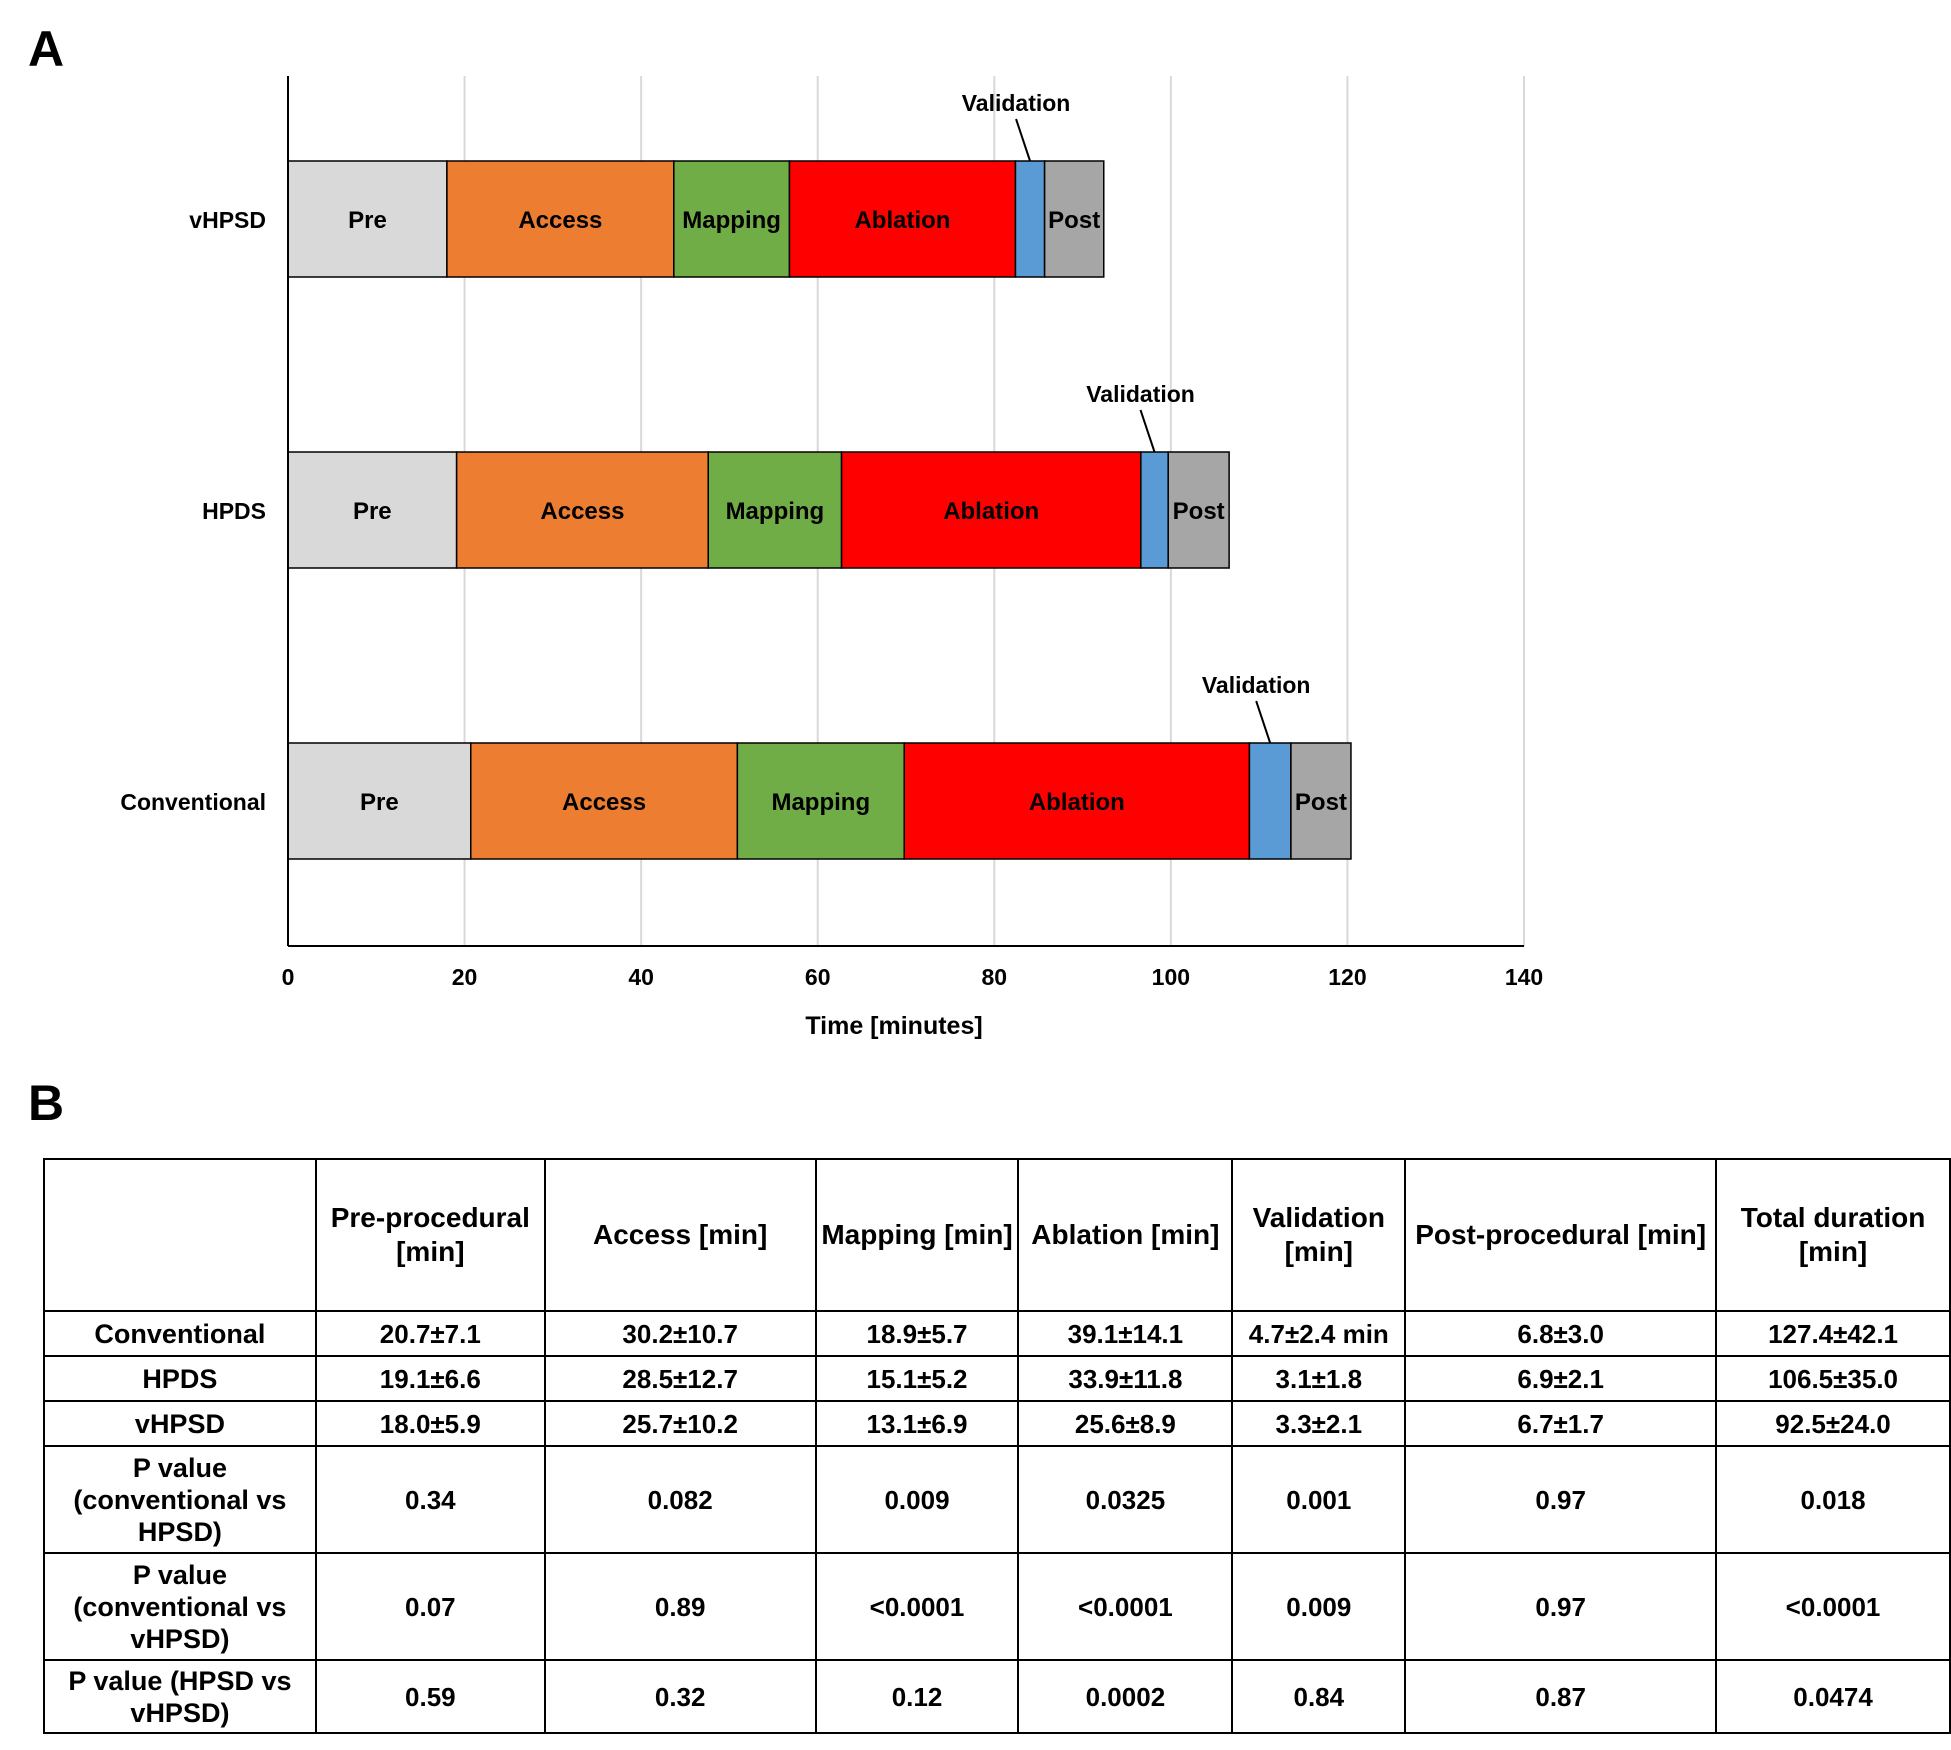 The width and height of the screenshot is (1951, 1750). What do you see at coordinates (180, 1333) in the screenshot?
I see `table-cell: Conventional` at bounding box center [180, 1333].